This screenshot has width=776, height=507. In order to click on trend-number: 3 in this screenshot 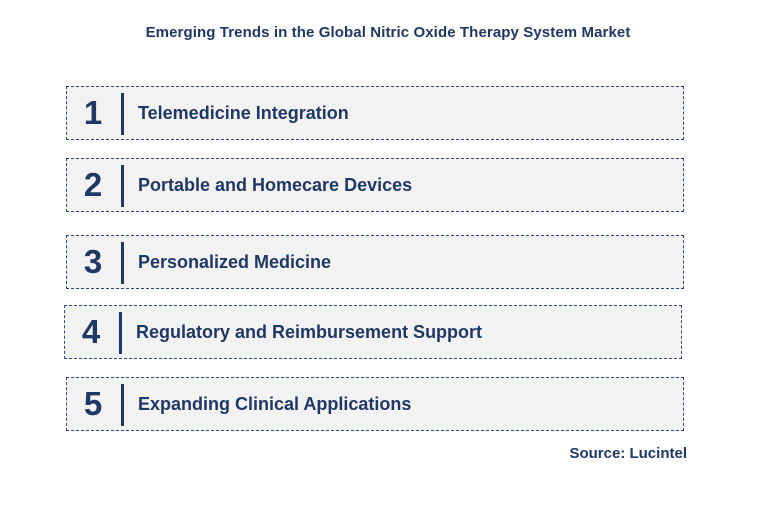, I will do `click(93, 261)`.